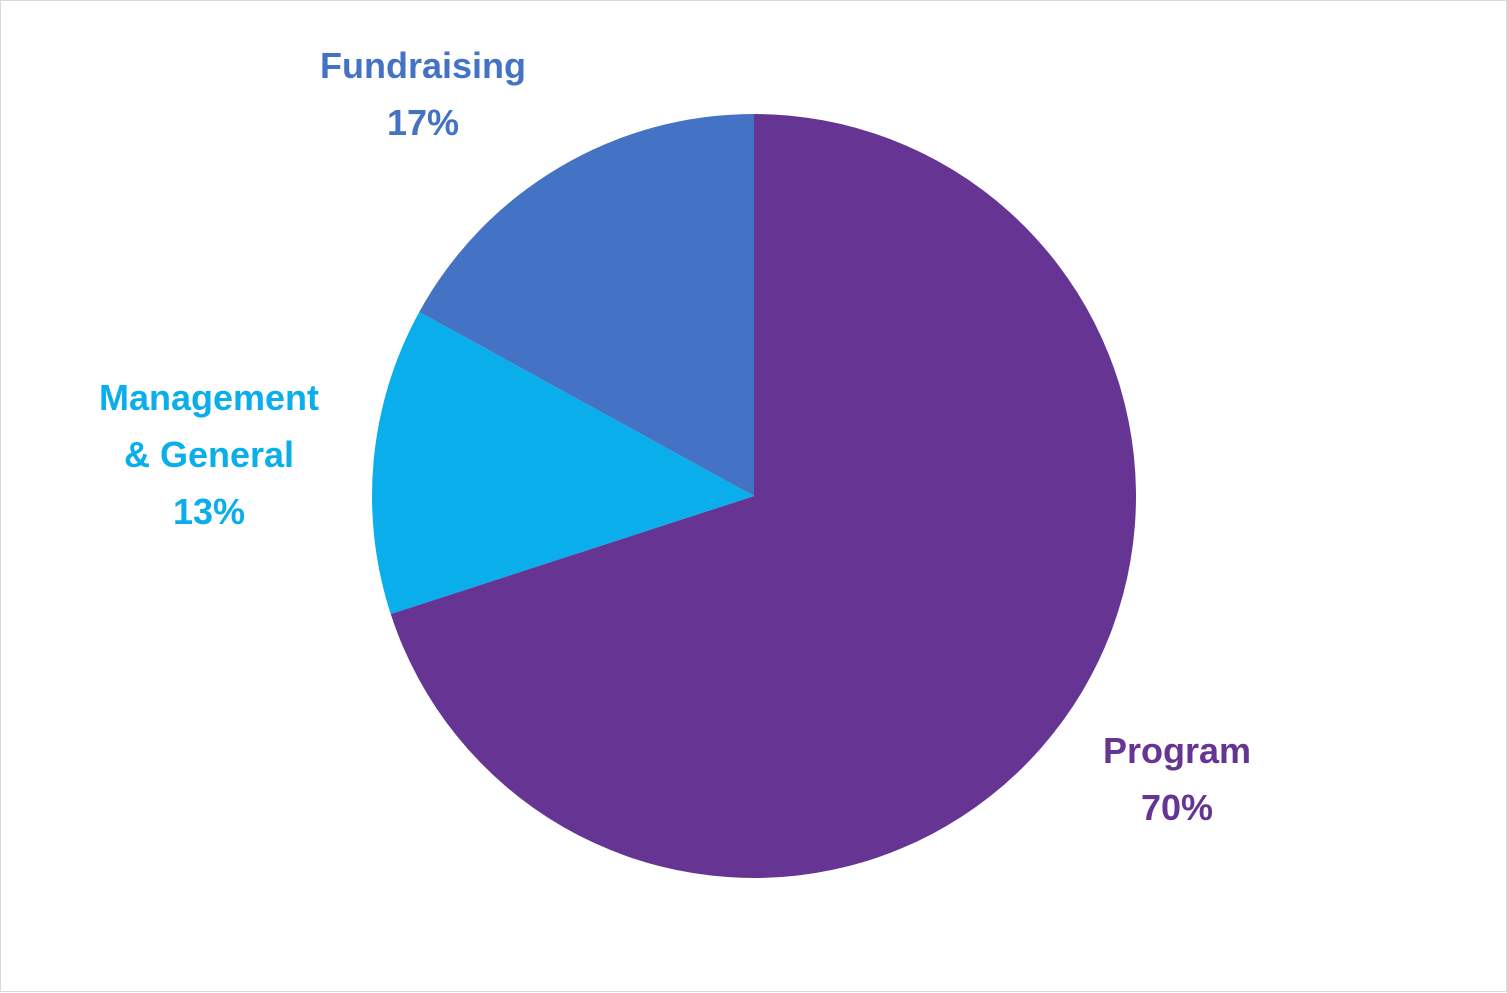 Image resolution: width=1507 pixels, height=993 pixels. I want to click on data-label-value: 17%, so click(423, 122).